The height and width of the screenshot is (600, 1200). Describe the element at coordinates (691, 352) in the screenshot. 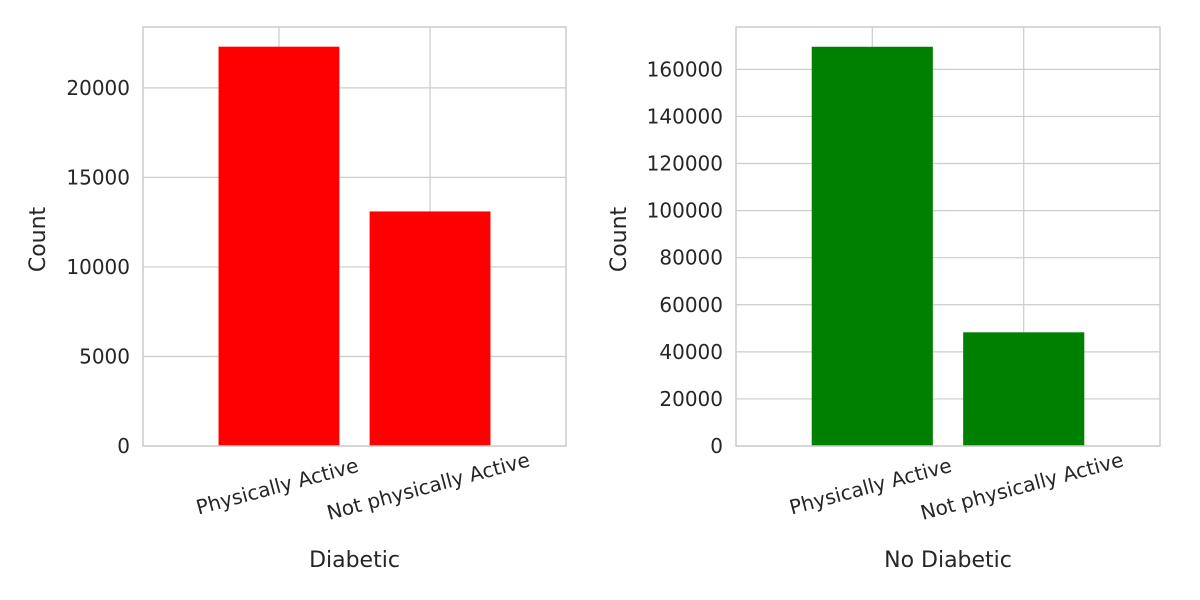

I see `y-tick-label: 40000` at that location.